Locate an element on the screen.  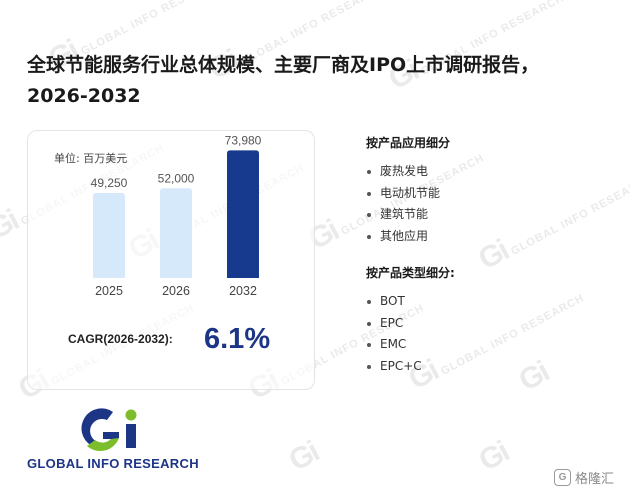
bar-2026 is located at coordinates (176, 233).